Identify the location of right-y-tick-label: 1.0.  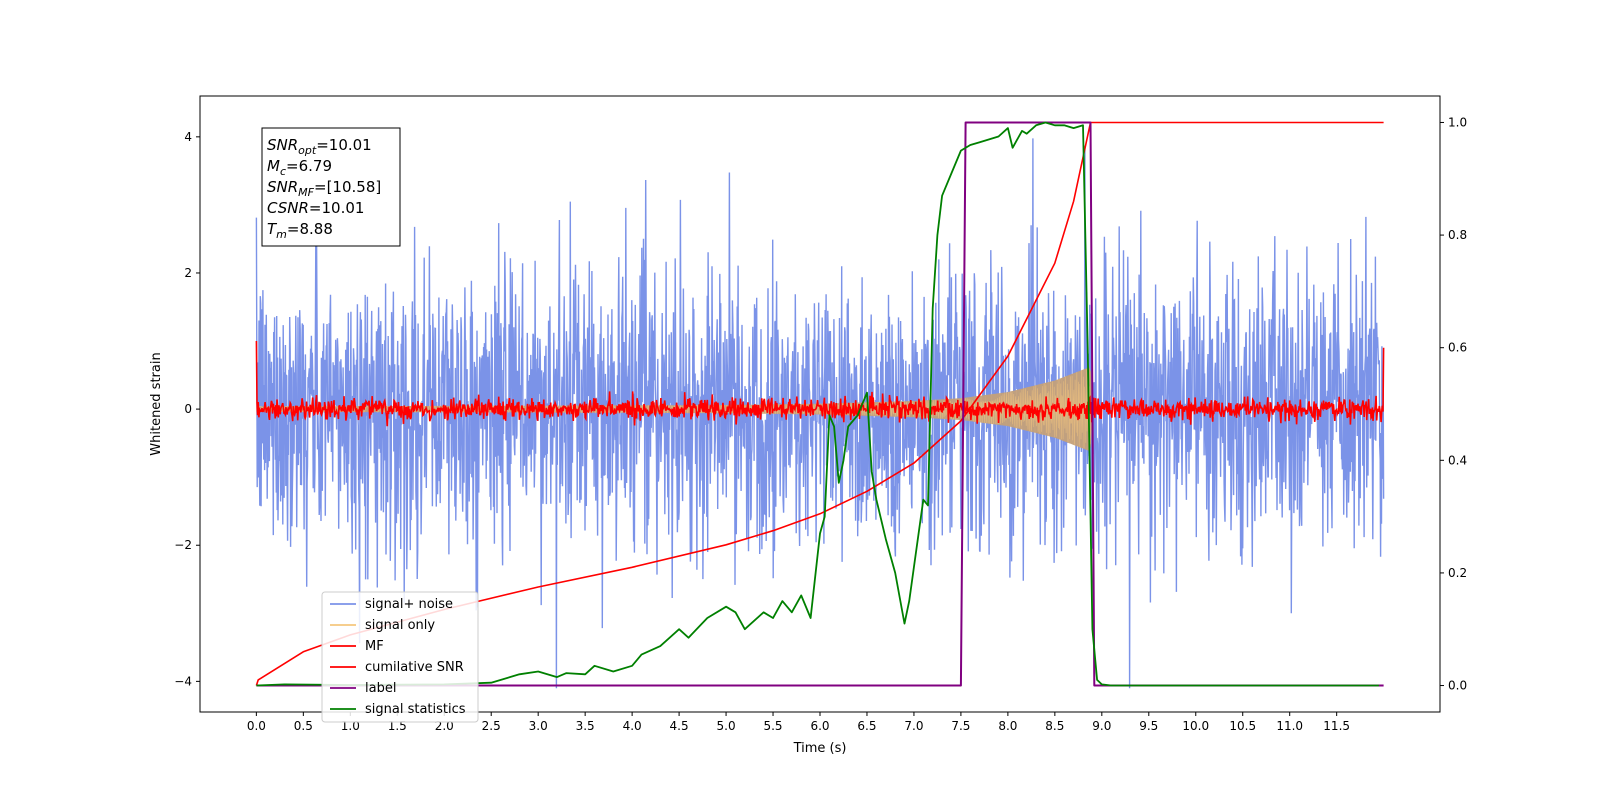
(1457, 122).